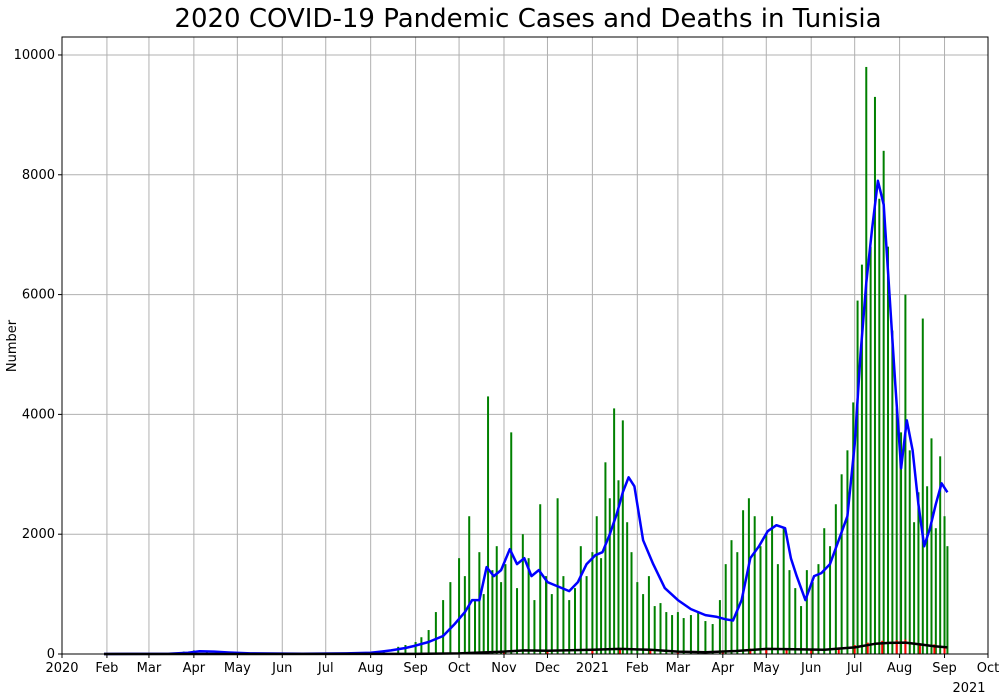 The width and height of the screenshot is (1000, 700). What do you see at coordinates (12, 345) in the screenshot?
I see `y-axis-label: Number` at bounding box center [12, 345].